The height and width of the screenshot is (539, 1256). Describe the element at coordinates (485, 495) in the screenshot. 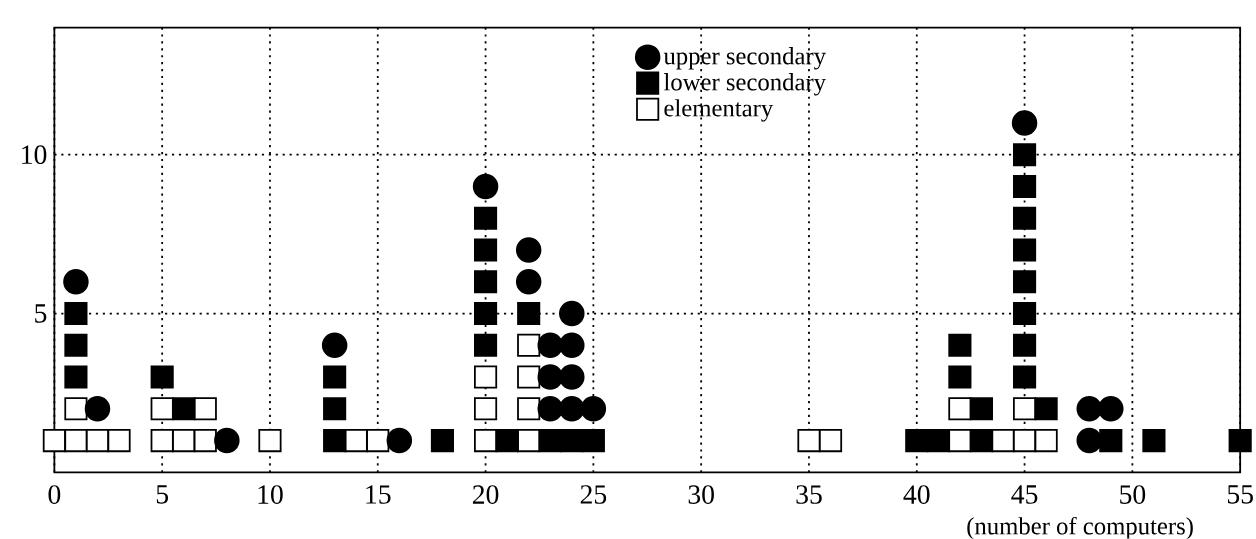

I see `x-tick-label: 20` at that location.